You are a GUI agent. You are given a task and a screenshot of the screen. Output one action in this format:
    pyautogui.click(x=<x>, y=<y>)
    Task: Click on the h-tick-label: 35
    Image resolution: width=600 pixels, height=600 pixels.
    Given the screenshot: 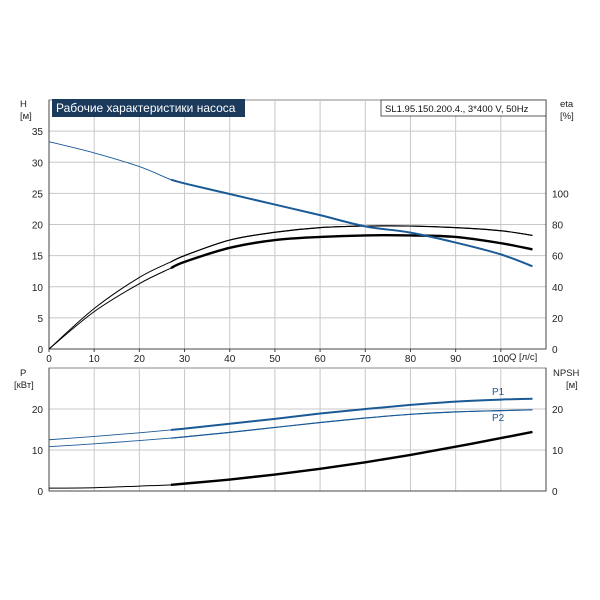 What is the action you would take?
    pyautogui.click(x=38, y=132)
    